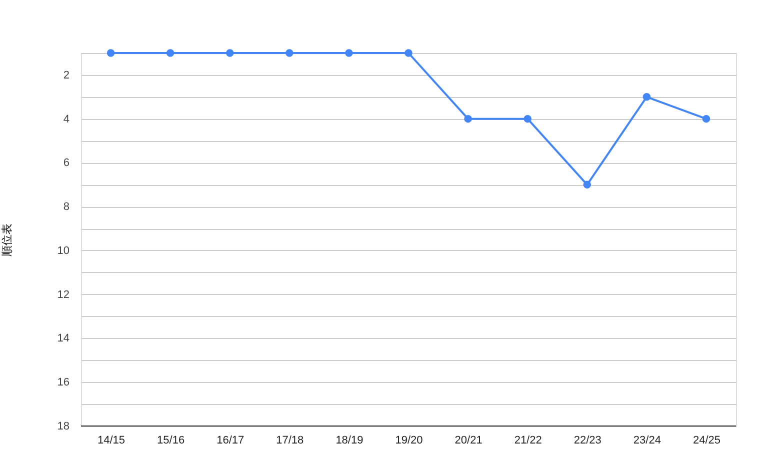 Image resolution: width=758 pixels, height=468 pixels. I want to click on y-tick-label: 8, so click(66, 207).